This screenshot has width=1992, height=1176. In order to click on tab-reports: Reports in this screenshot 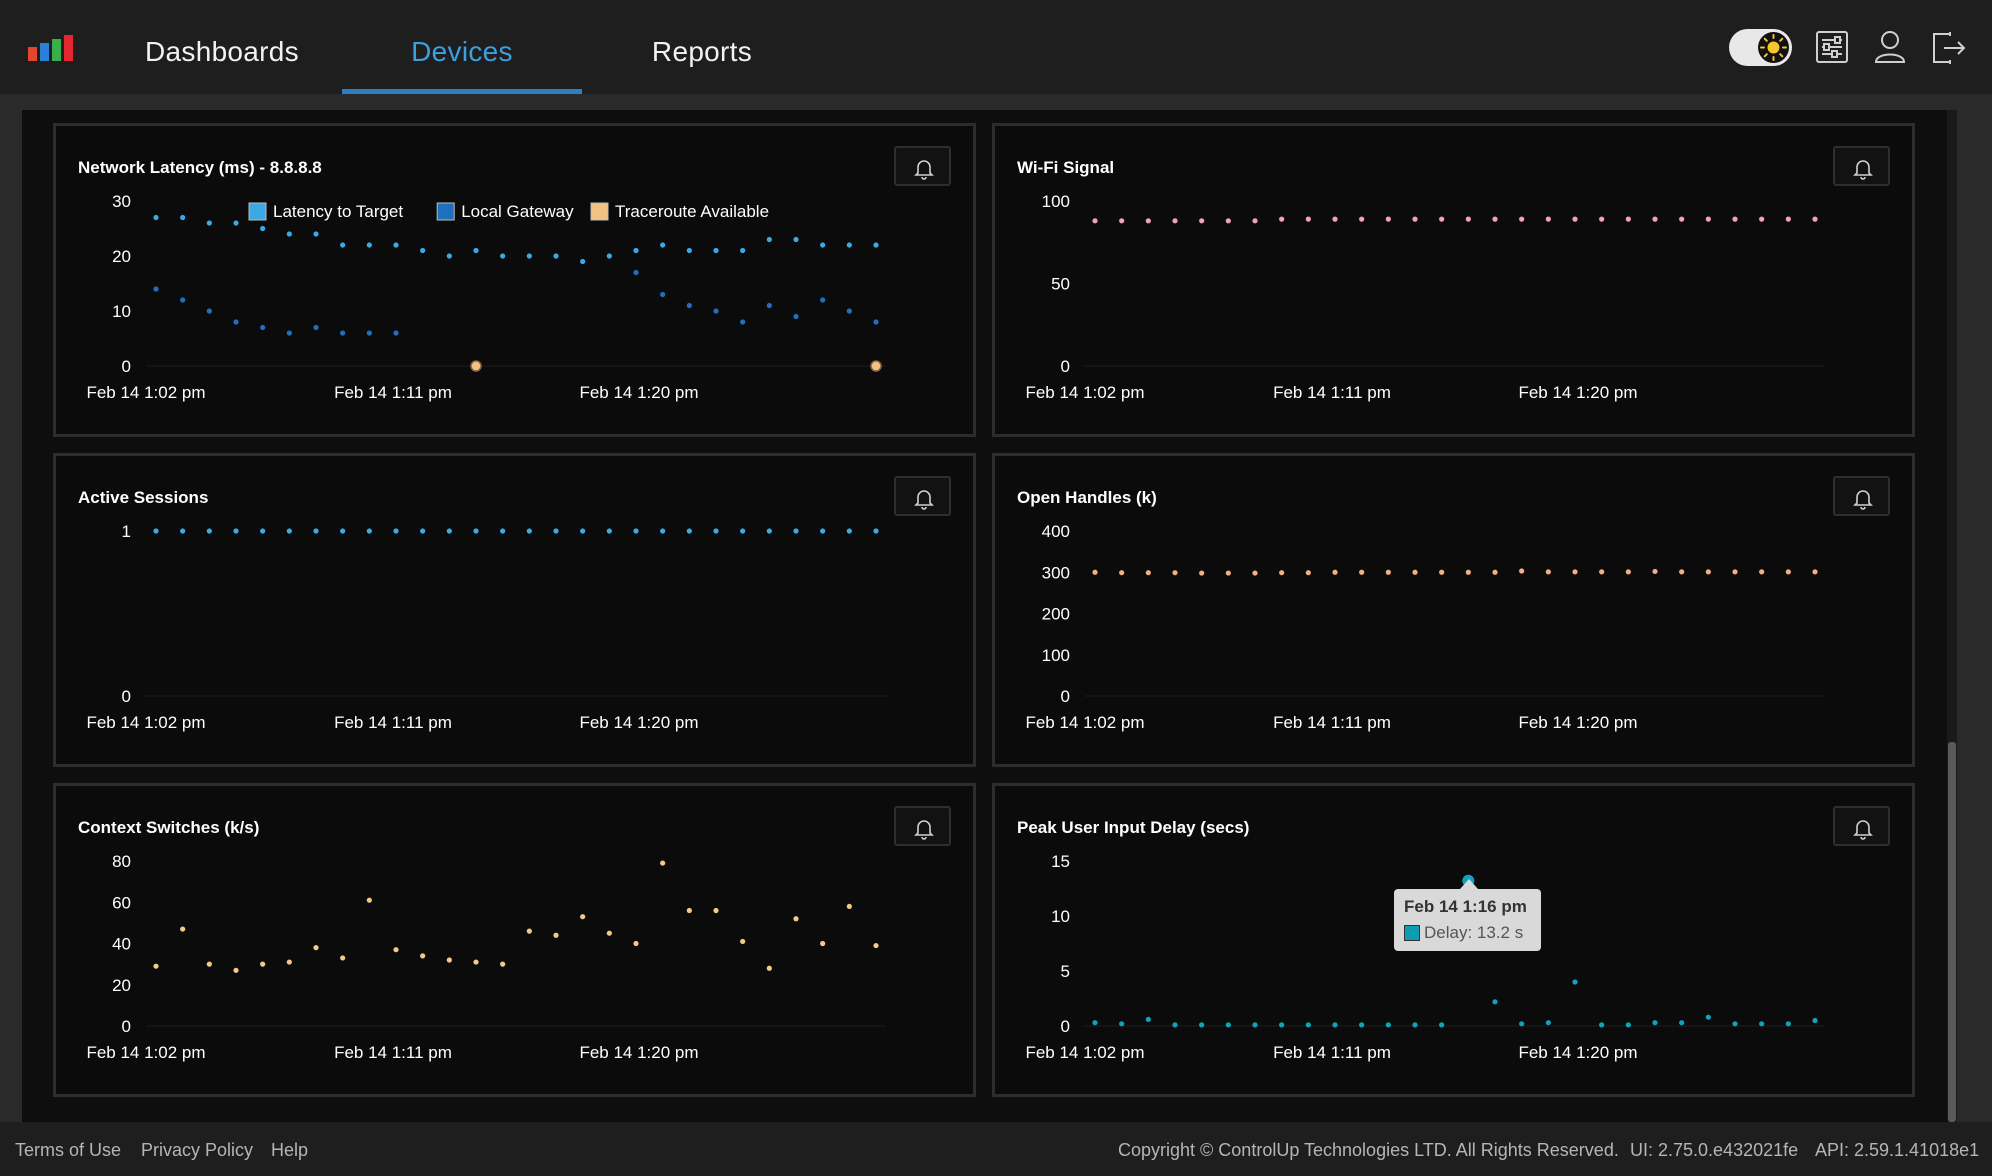, I will do `click(702, 51)`.